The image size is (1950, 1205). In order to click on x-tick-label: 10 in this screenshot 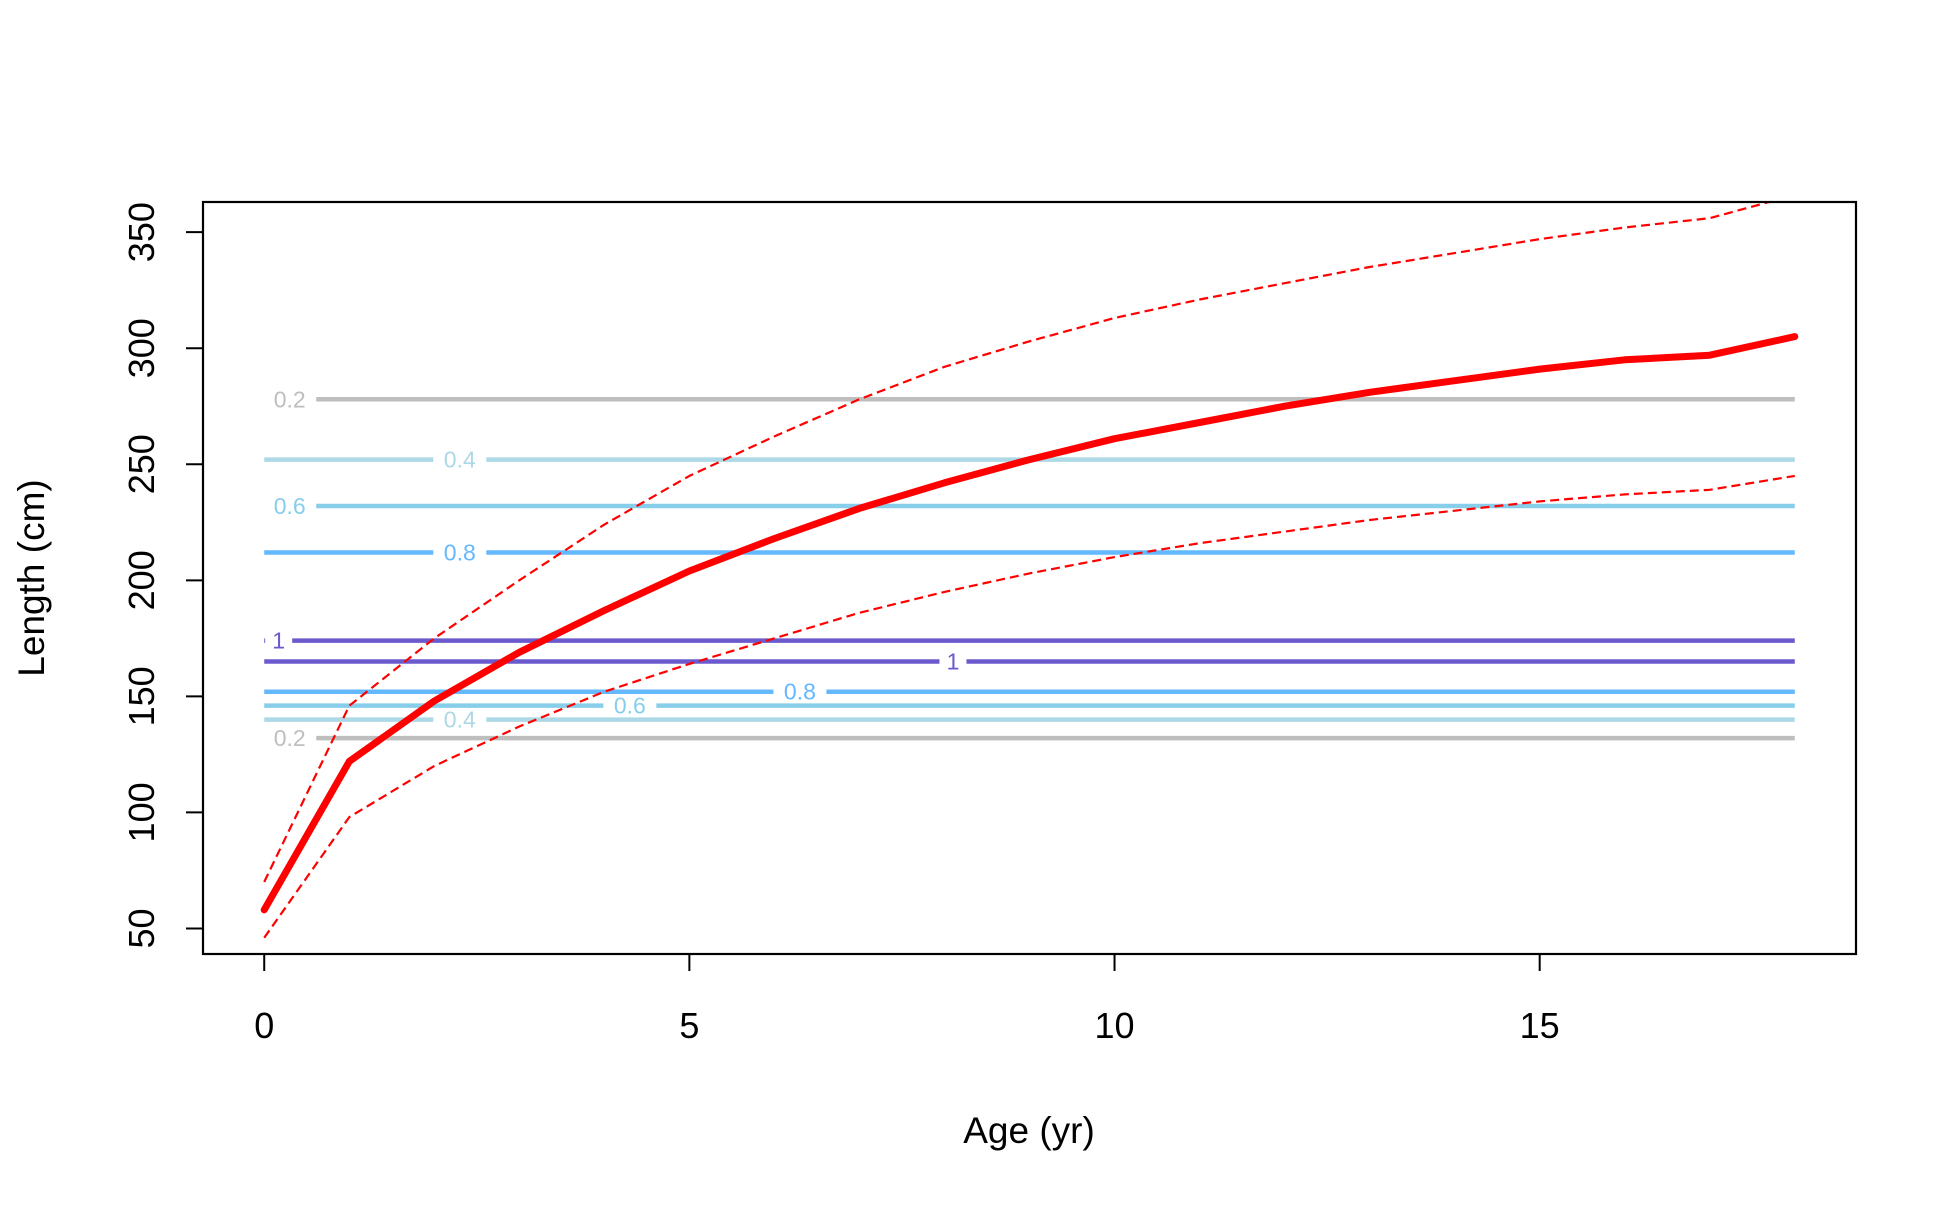, I will do `click(1115, 1025)`.